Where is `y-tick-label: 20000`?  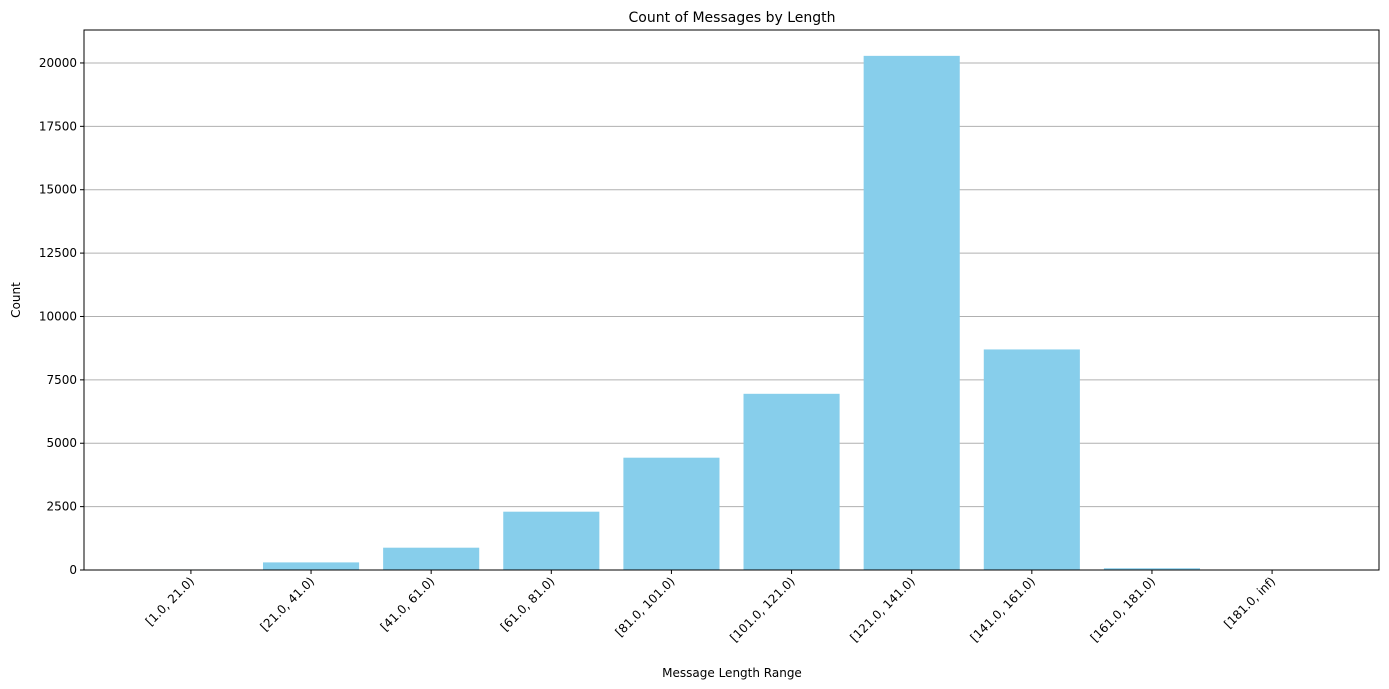
y-tick-label: 20000 is located at coordinates (58, 63).